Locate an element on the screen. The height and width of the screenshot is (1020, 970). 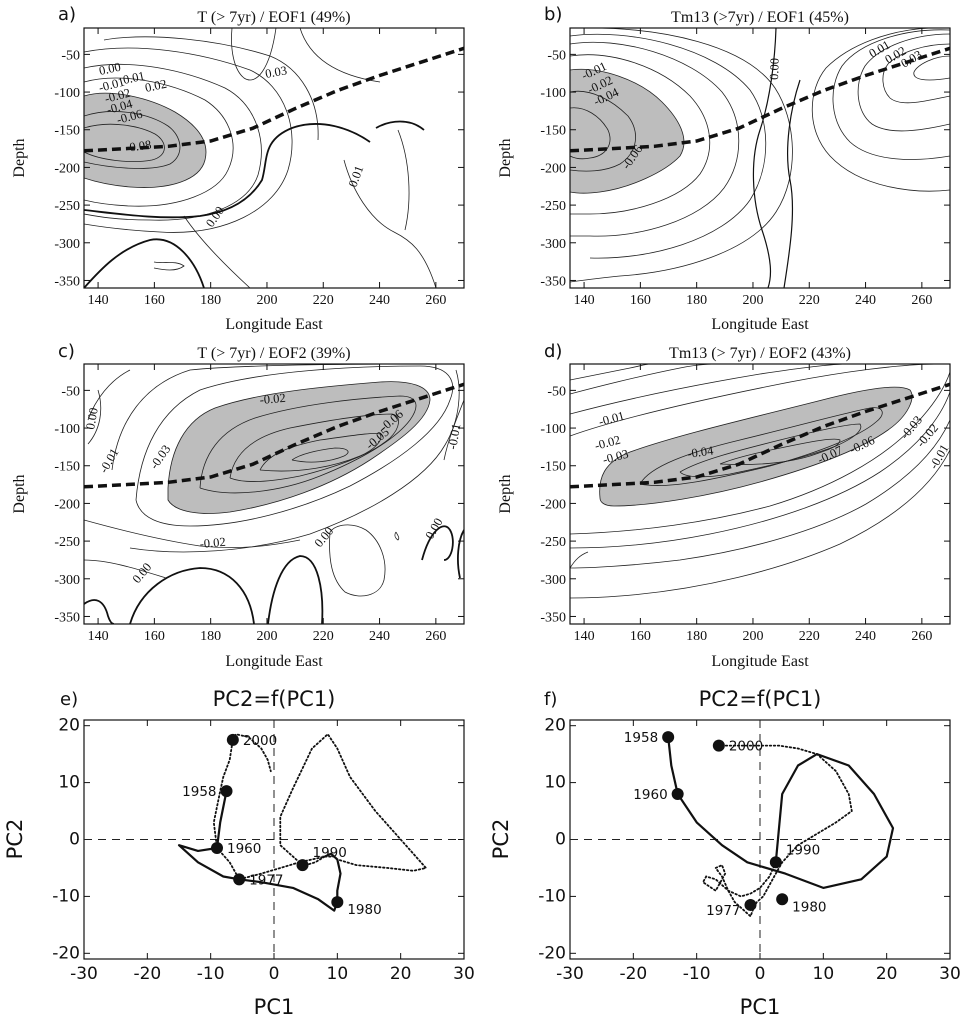
panel-c-contour-label: -0.02 is located at coordinates (272, 399).